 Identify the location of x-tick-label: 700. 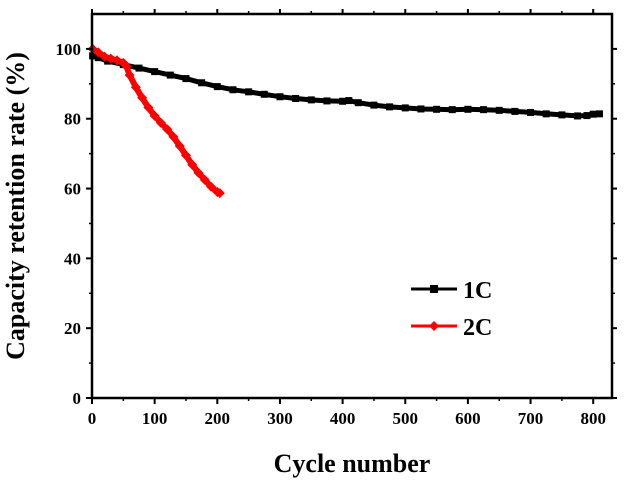
(531, 418).